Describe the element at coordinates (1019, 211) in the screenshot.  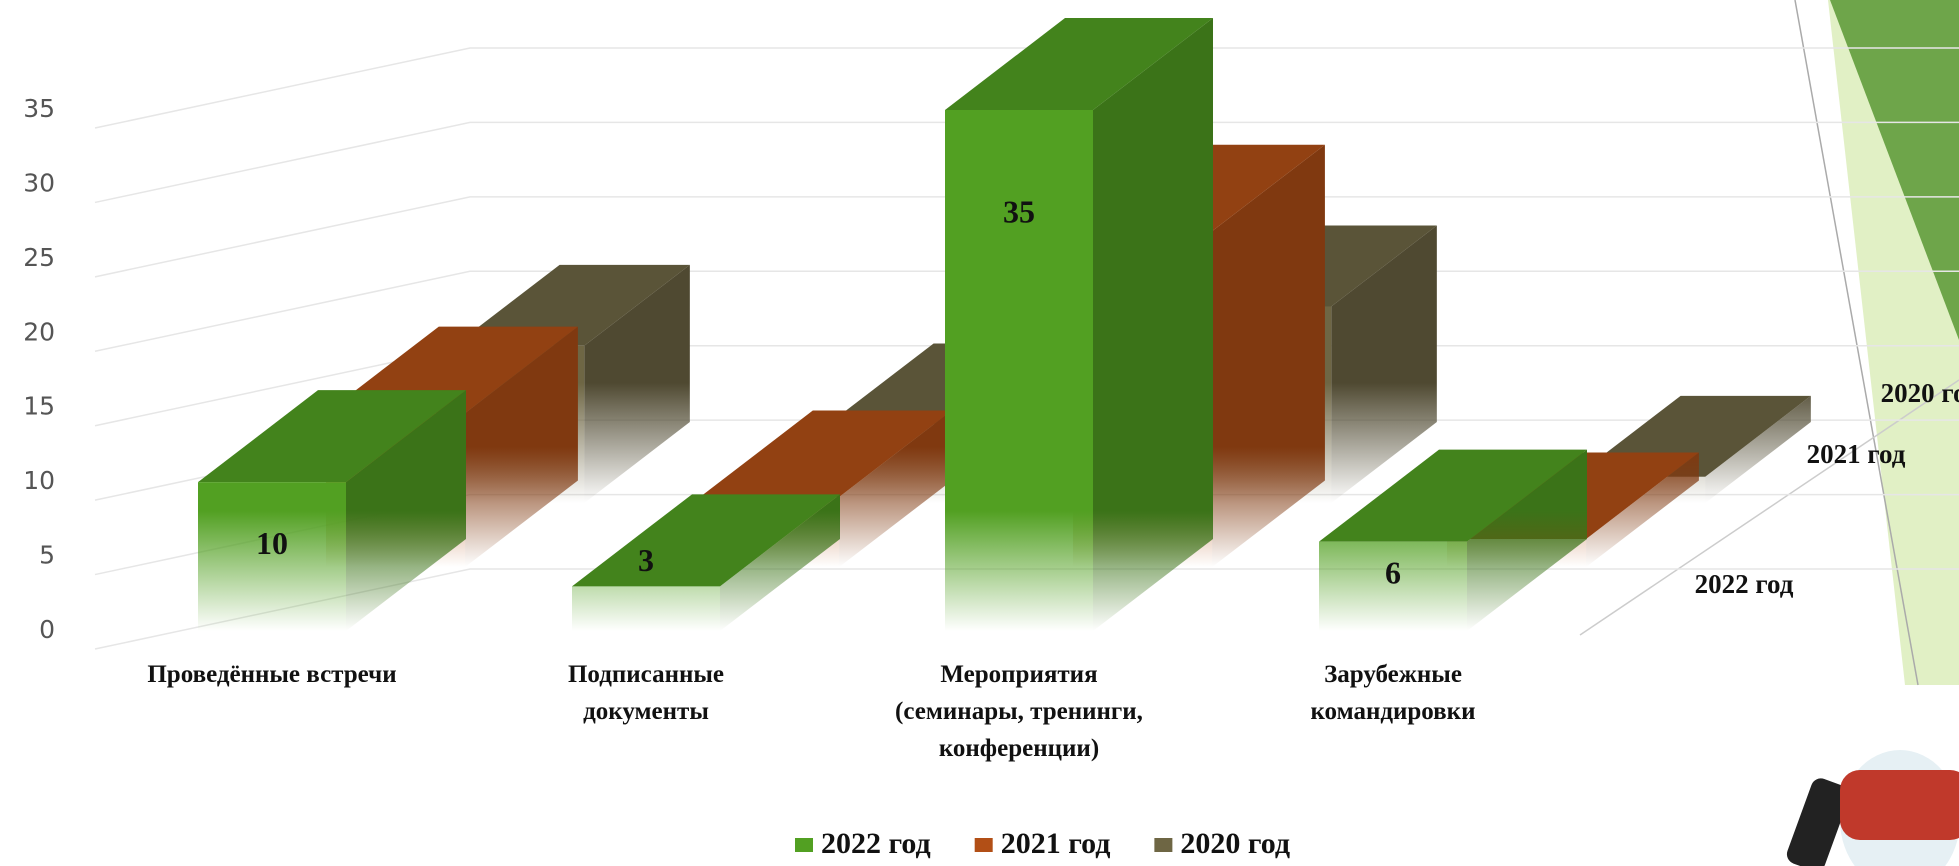
I see `value-label: 35` at that location.